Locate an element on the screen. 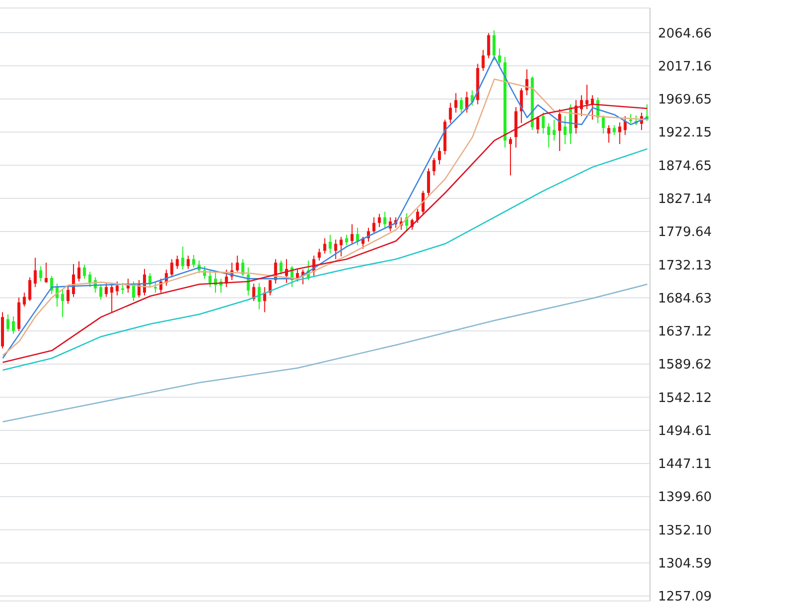 This screenshot has height=609, width=793. y-tick-label: 1352.10 is located at coordinates (685, 530).